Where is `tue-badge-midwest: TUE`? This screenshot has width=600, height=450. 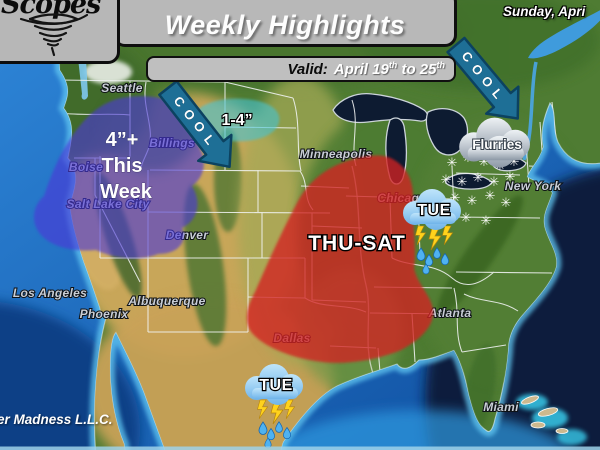 tue-badge-midwest: TUE is located at coordinates (432, 232).